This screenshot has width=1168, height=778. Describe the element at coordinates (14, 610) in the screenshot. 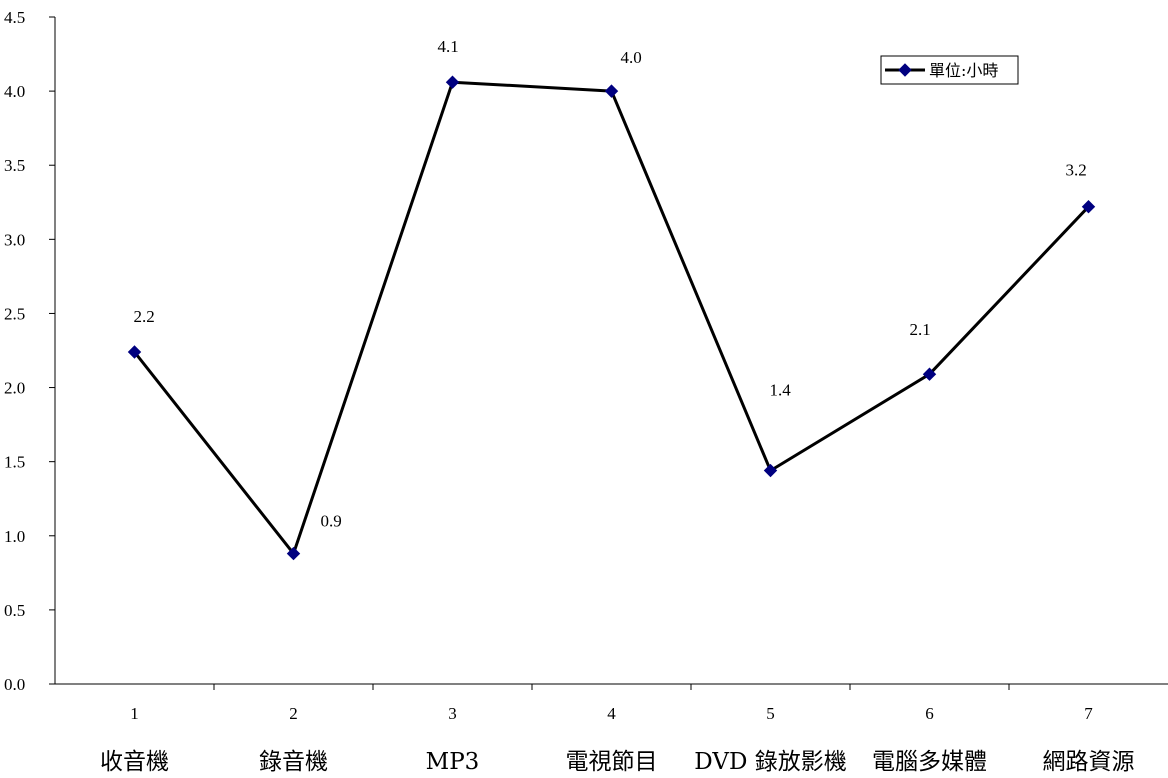

I see `y-tick-label: 0.5` at that location.